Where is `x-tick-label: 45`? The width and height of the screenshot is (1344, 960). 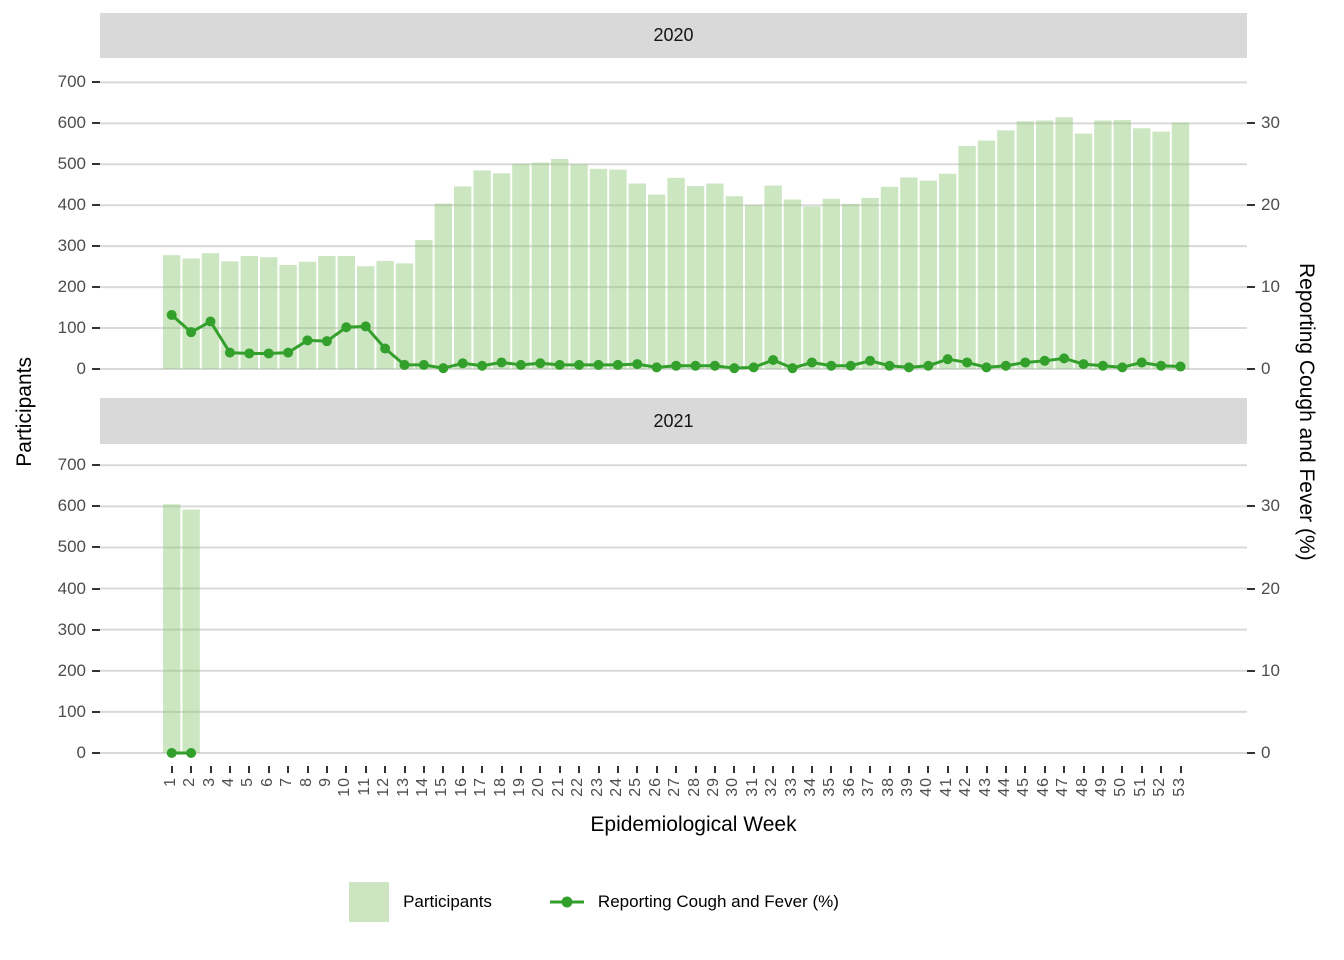
x-tick-label: 45 is located at coordinates (1024, 787).